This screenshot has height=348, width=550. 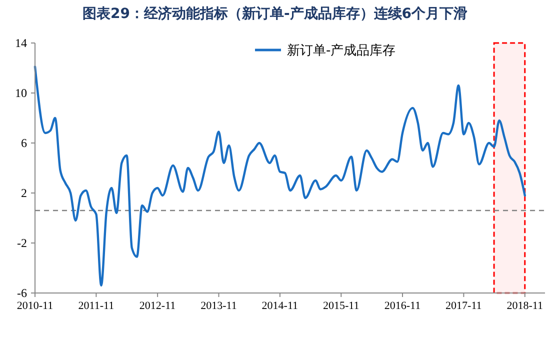 I want to click on y-tick-label: -6, so click(x=22, y=293).